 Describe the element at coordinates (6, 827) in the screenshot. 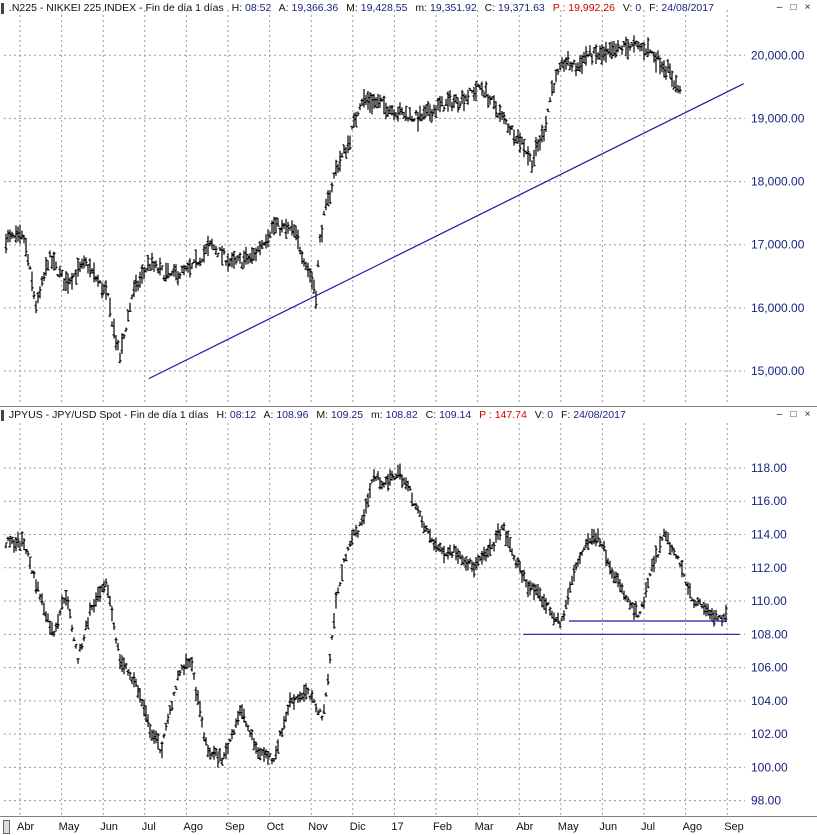

I see `scroll-handle` at that location.